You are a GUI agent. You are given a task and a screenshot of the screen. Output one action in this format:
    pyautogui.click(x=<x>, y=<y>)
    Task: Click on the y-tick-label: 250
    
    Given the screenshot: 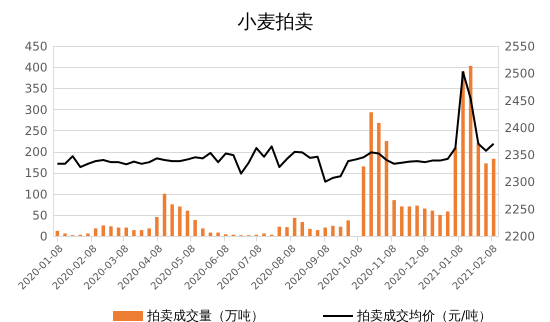 What is the action you would take?
    pyautogui.click(x=36, y=131)
    